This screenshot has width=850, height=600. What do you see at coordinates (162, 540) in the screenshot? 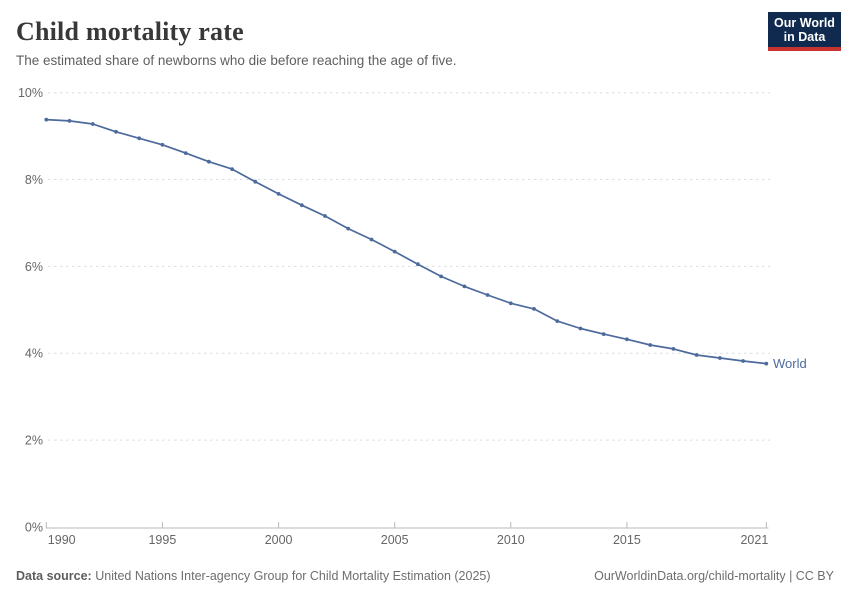
I see `x-axis-tick-label: 1995` at bounding box center [162, 540].